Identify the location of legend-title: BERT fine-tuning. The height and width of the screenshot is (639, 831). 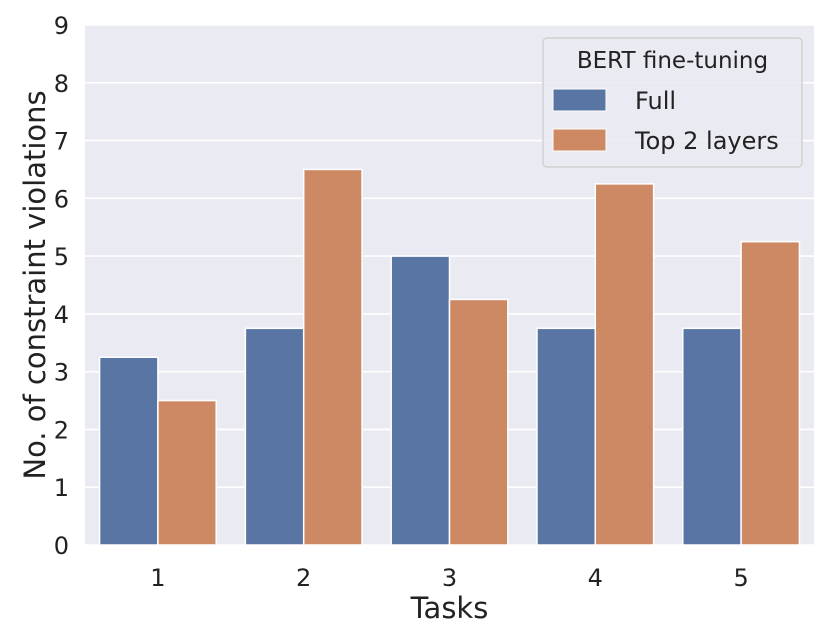
(672, 61).